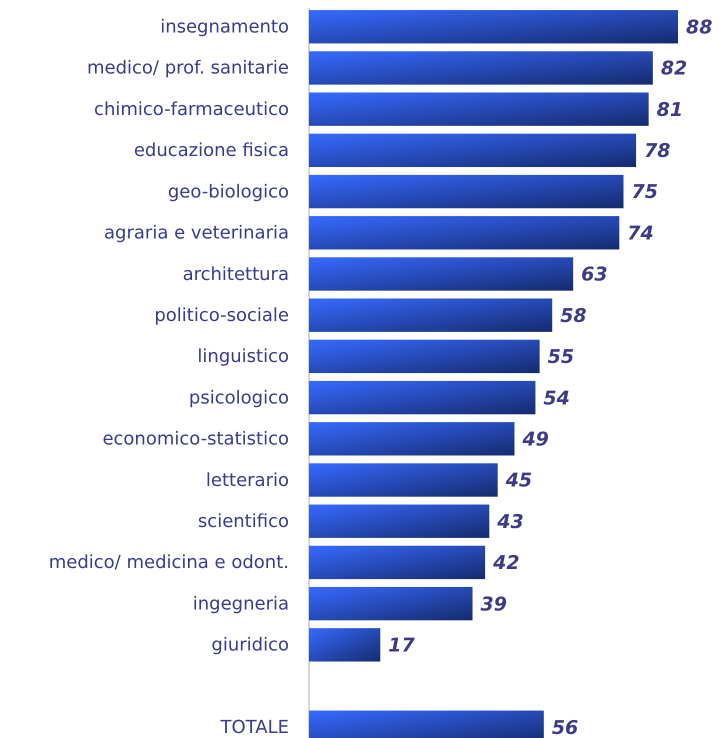 The width and height of the screenshot is (719, 738). Describe the element at coordinates (556, 398) in the screenshot. I see `data-label: 54` at that location.